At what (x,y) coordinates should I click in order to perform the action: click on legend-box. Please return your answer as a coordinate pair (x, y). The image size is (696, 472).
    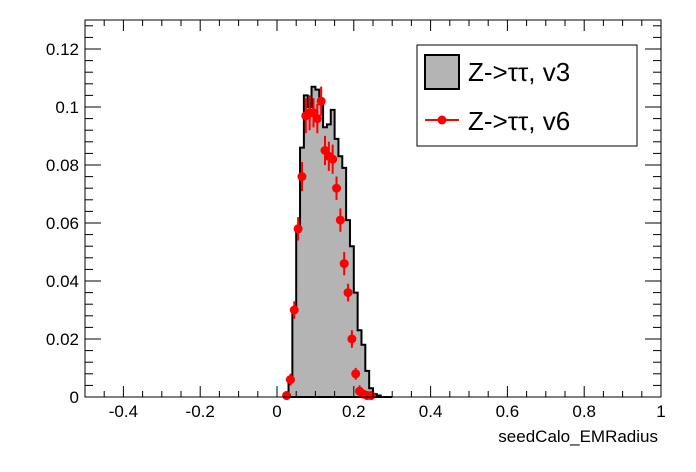
    Looking at the image, I should click on (527, 95).